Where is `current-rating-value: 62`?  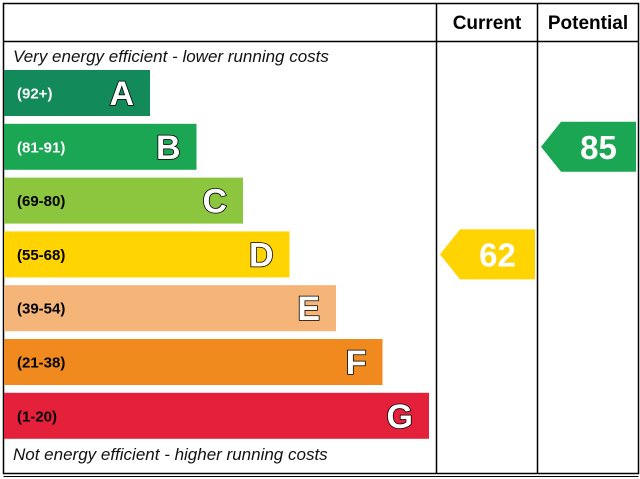 current-rating-value: 62 is located at coordinates (497, 254).